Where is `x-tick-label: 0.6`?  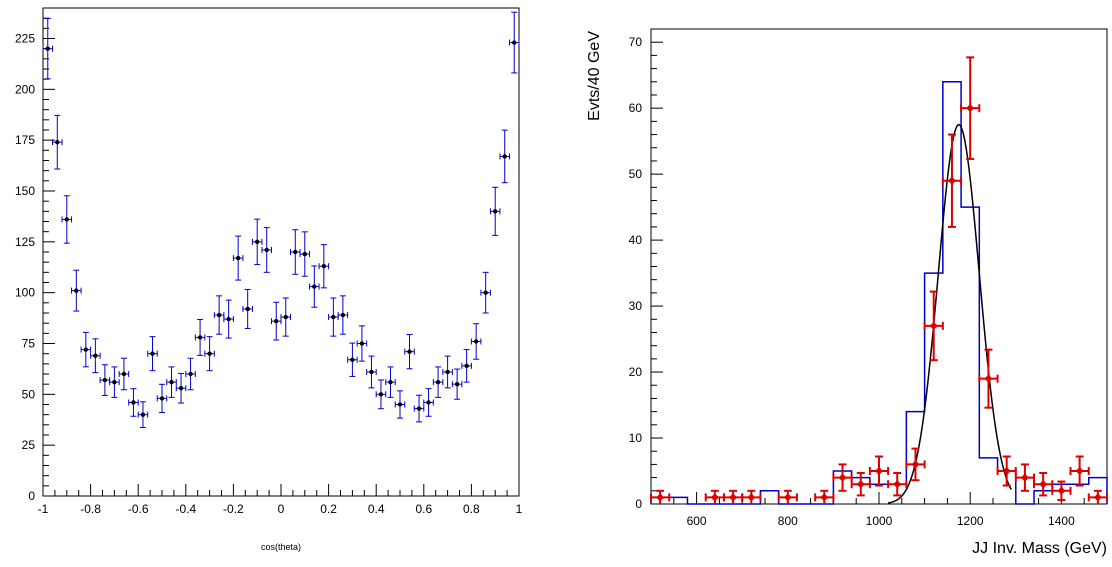 x-tick-label: 0.6 is located at coordinates (423, 509).